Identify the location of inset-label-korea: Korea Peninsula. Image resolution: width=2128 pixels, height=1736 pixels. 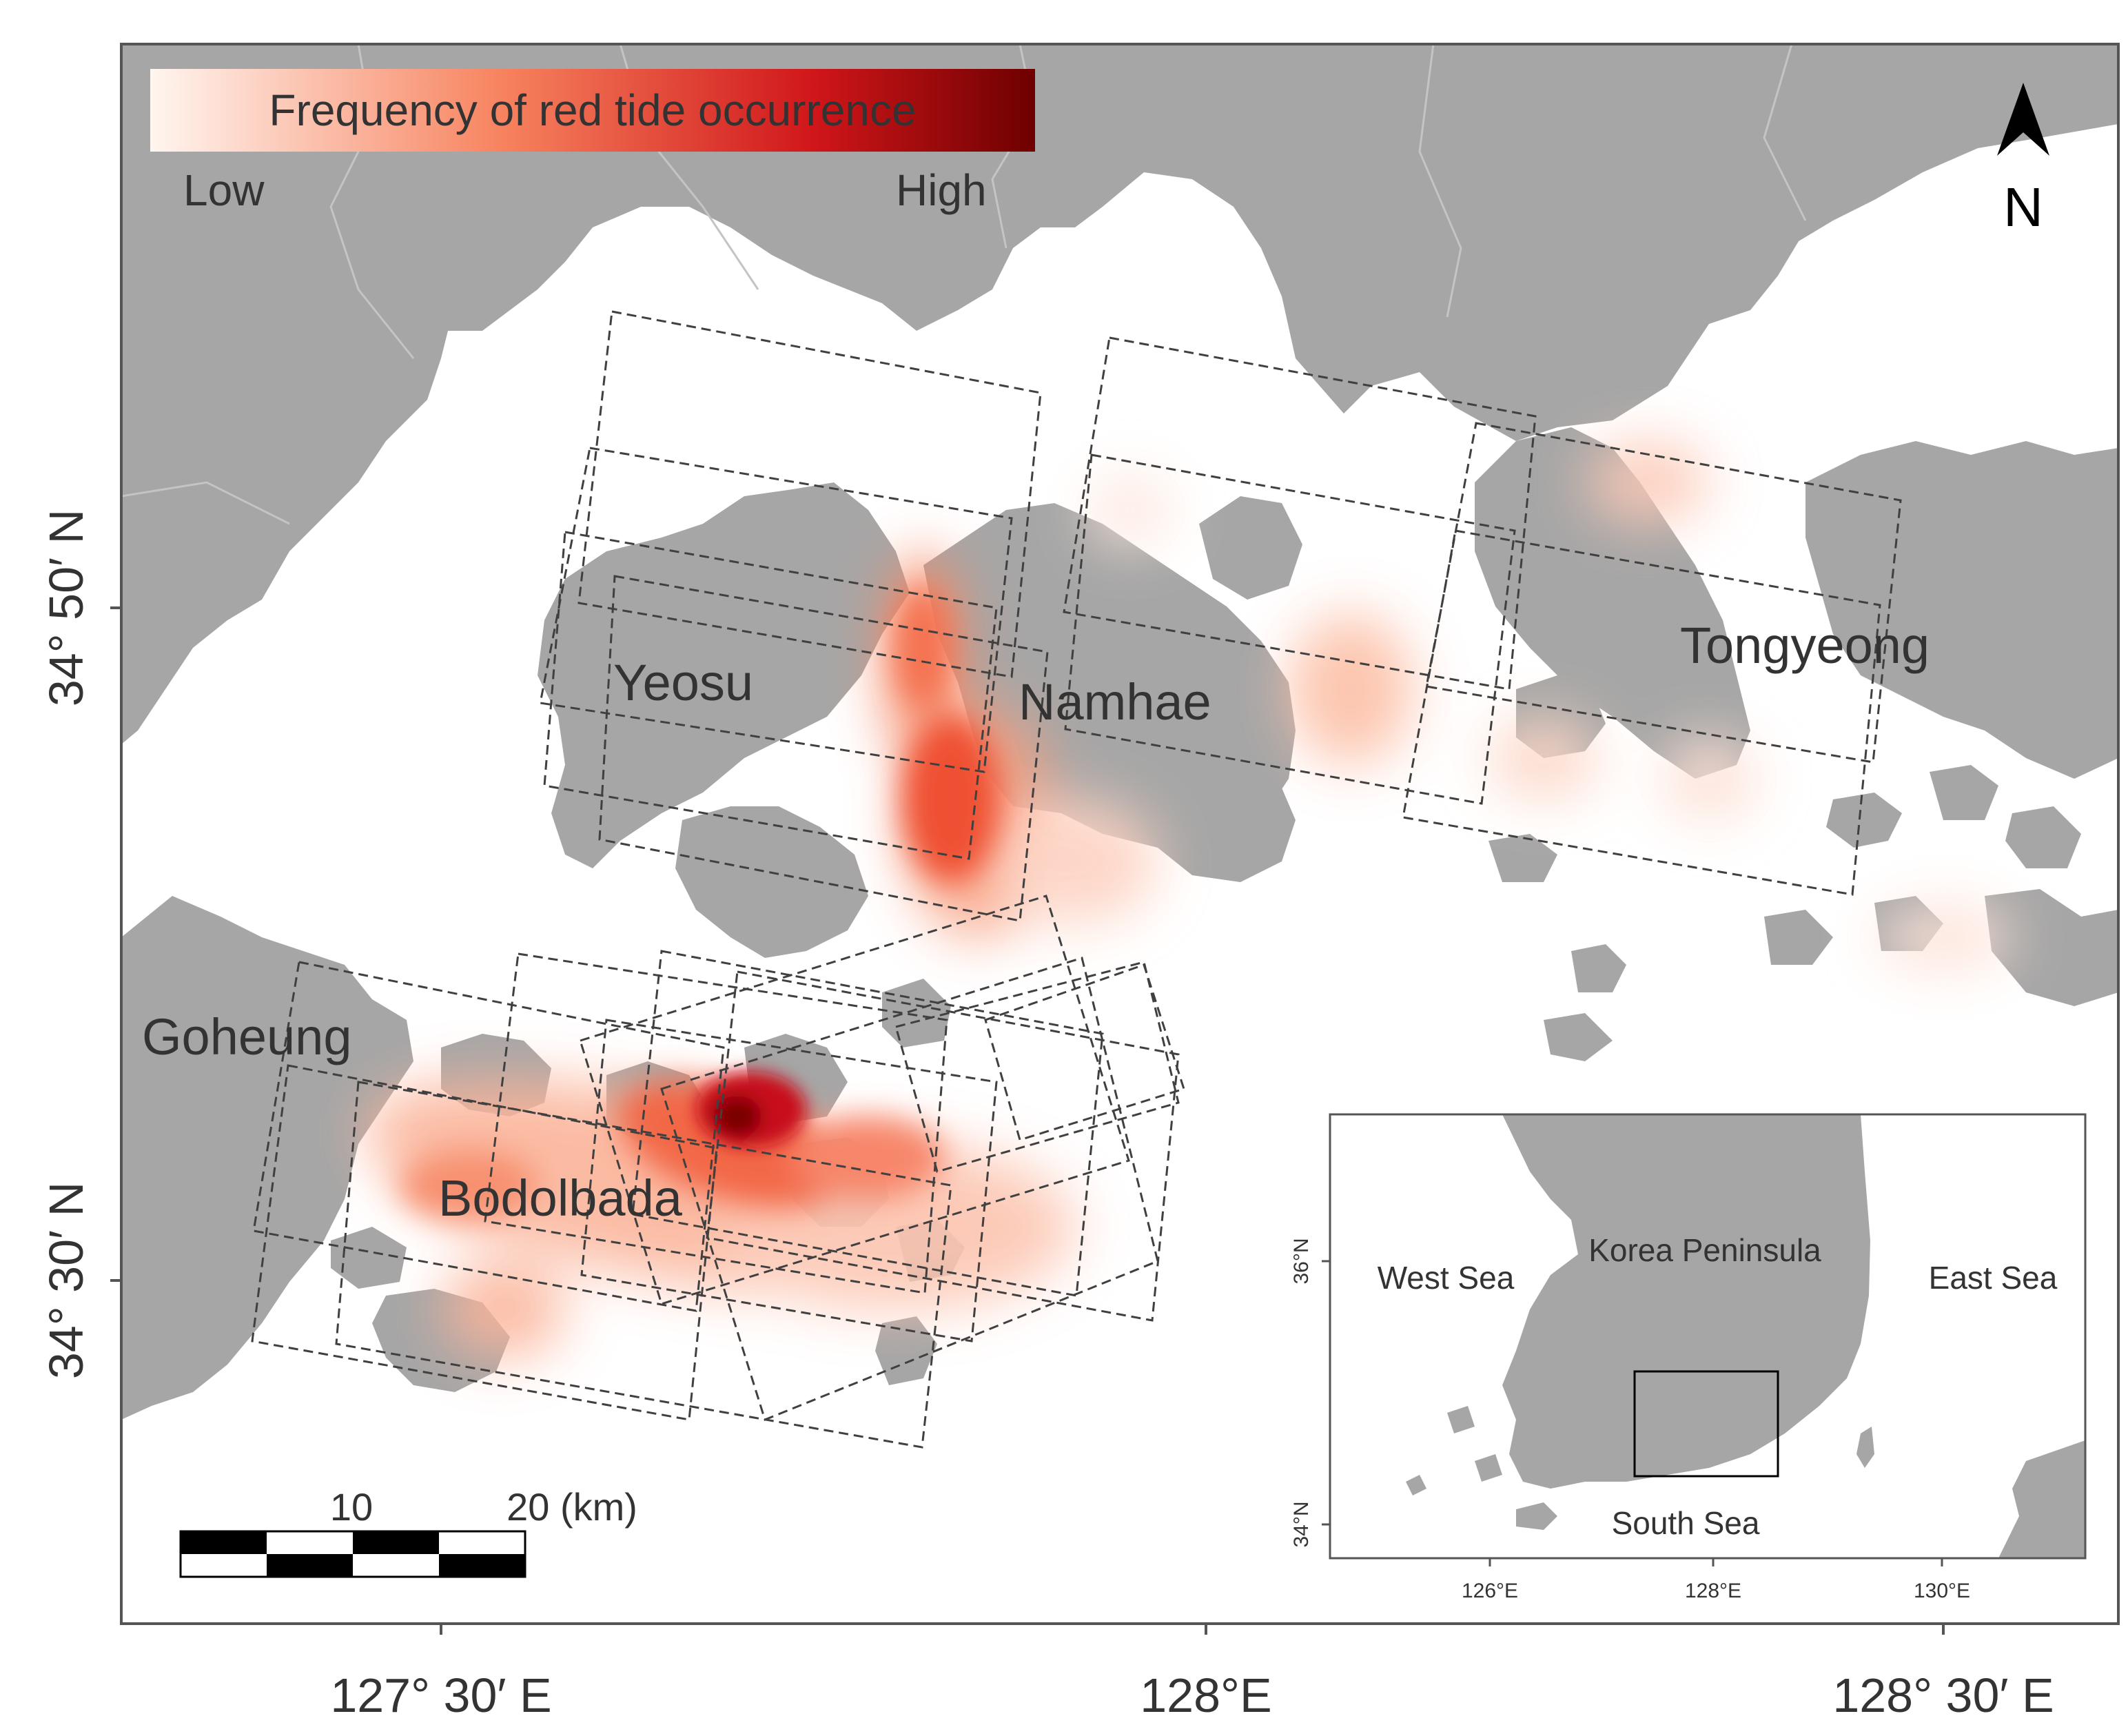
(1704, 1250).